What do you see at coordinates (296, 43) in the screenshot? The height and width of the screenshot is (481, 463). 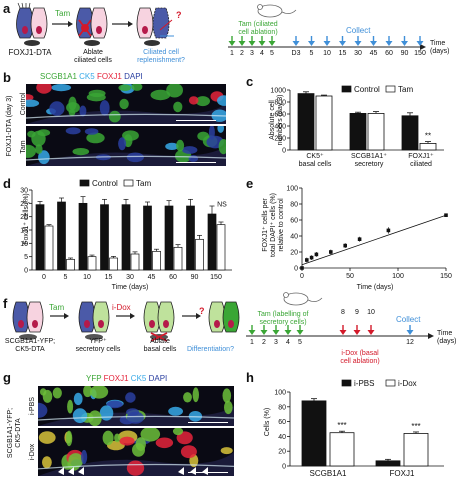 I see `a-collect-arrow-D3` at bounding box center [296, 43].